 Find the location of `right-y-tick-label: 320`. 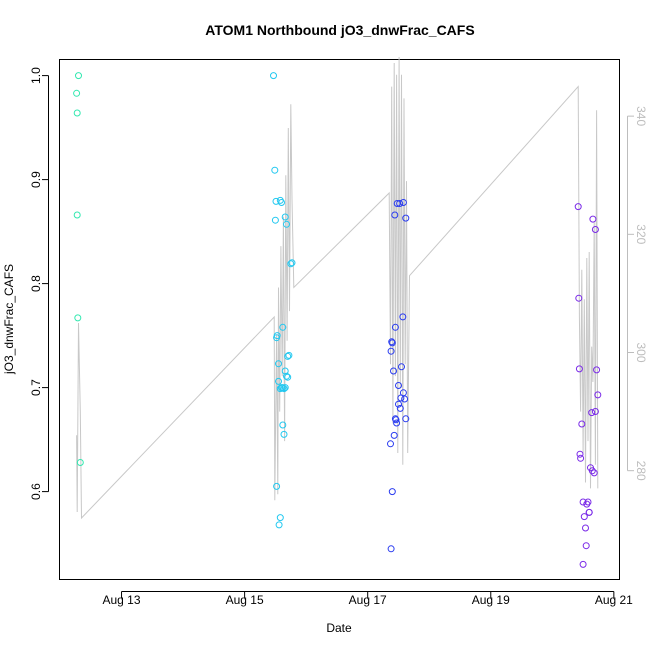

right-y-tick-label: 320 is located at coordinates (641, 234).